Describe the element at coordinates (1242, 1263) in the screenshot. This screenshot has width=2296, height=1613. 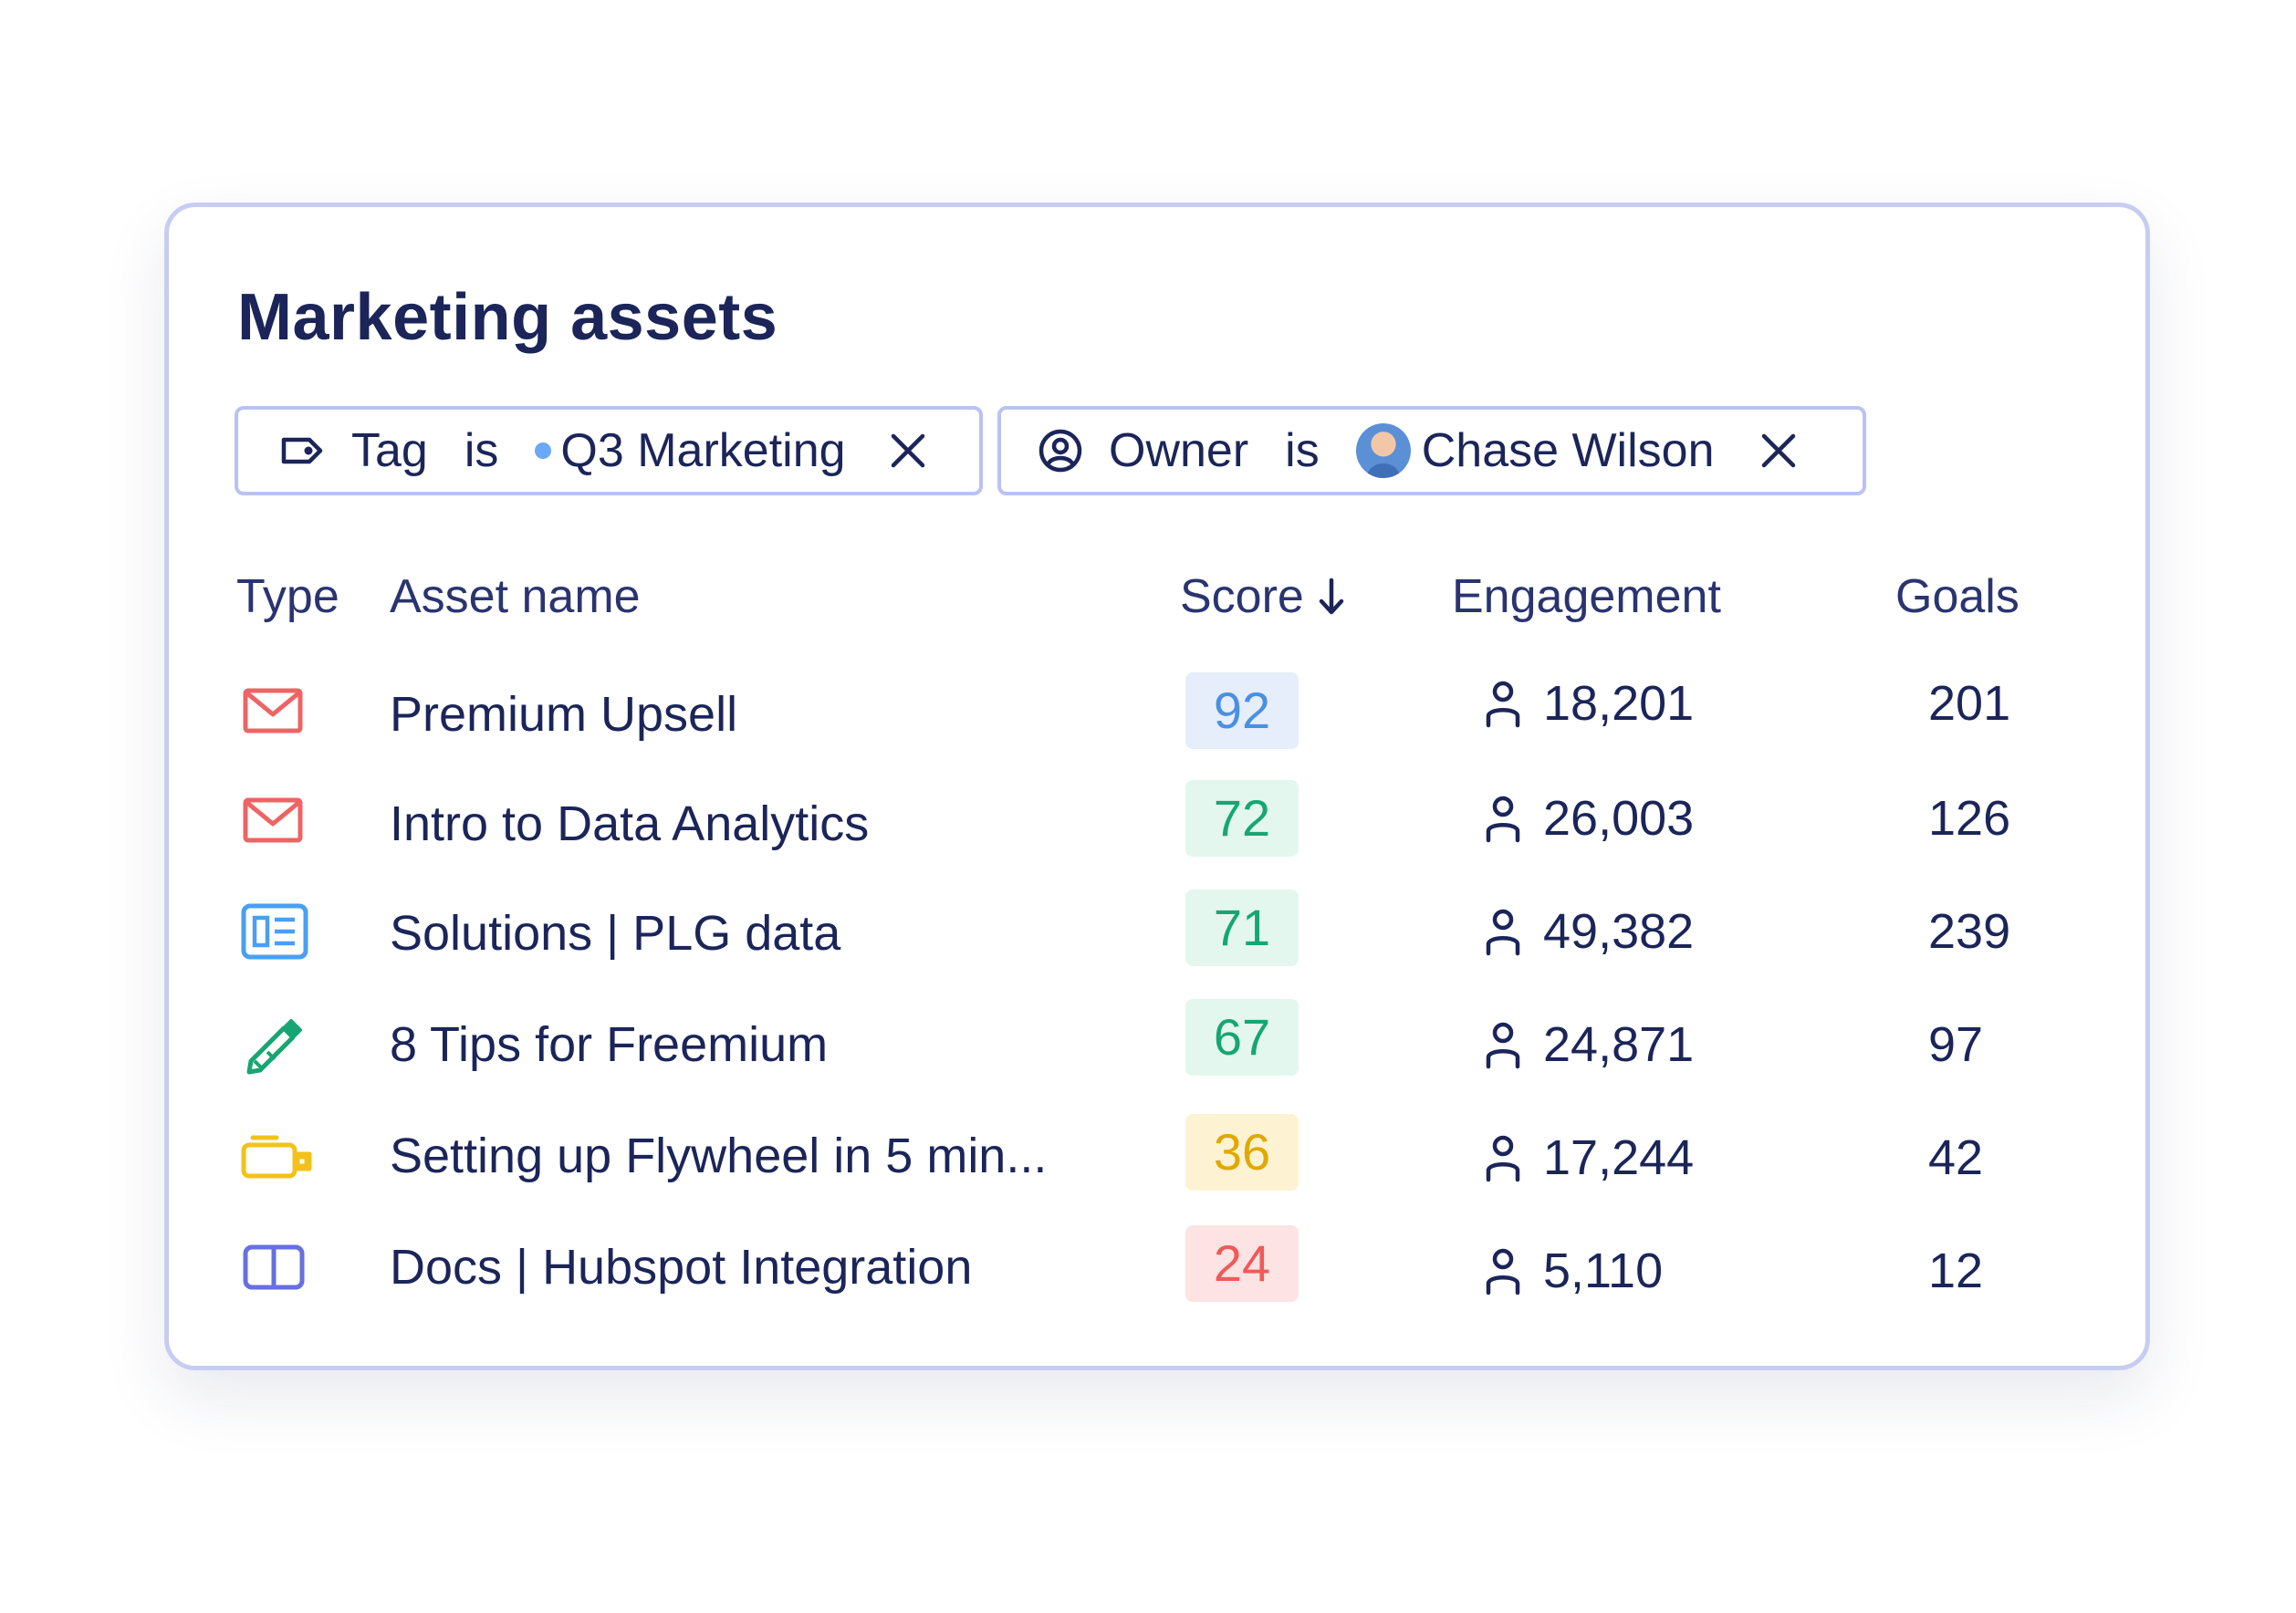
I see `score-badge: 24` at that location.